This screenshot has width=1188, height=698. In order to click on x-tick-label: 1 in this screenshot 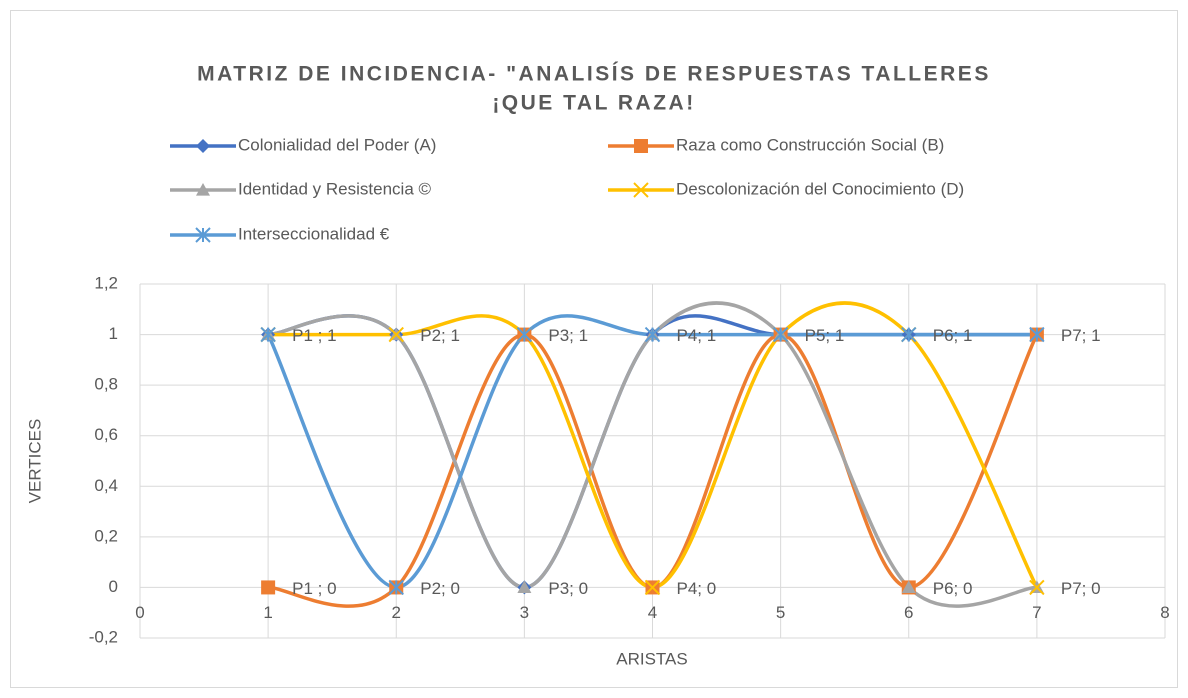, I will do `click(267, 612)`.